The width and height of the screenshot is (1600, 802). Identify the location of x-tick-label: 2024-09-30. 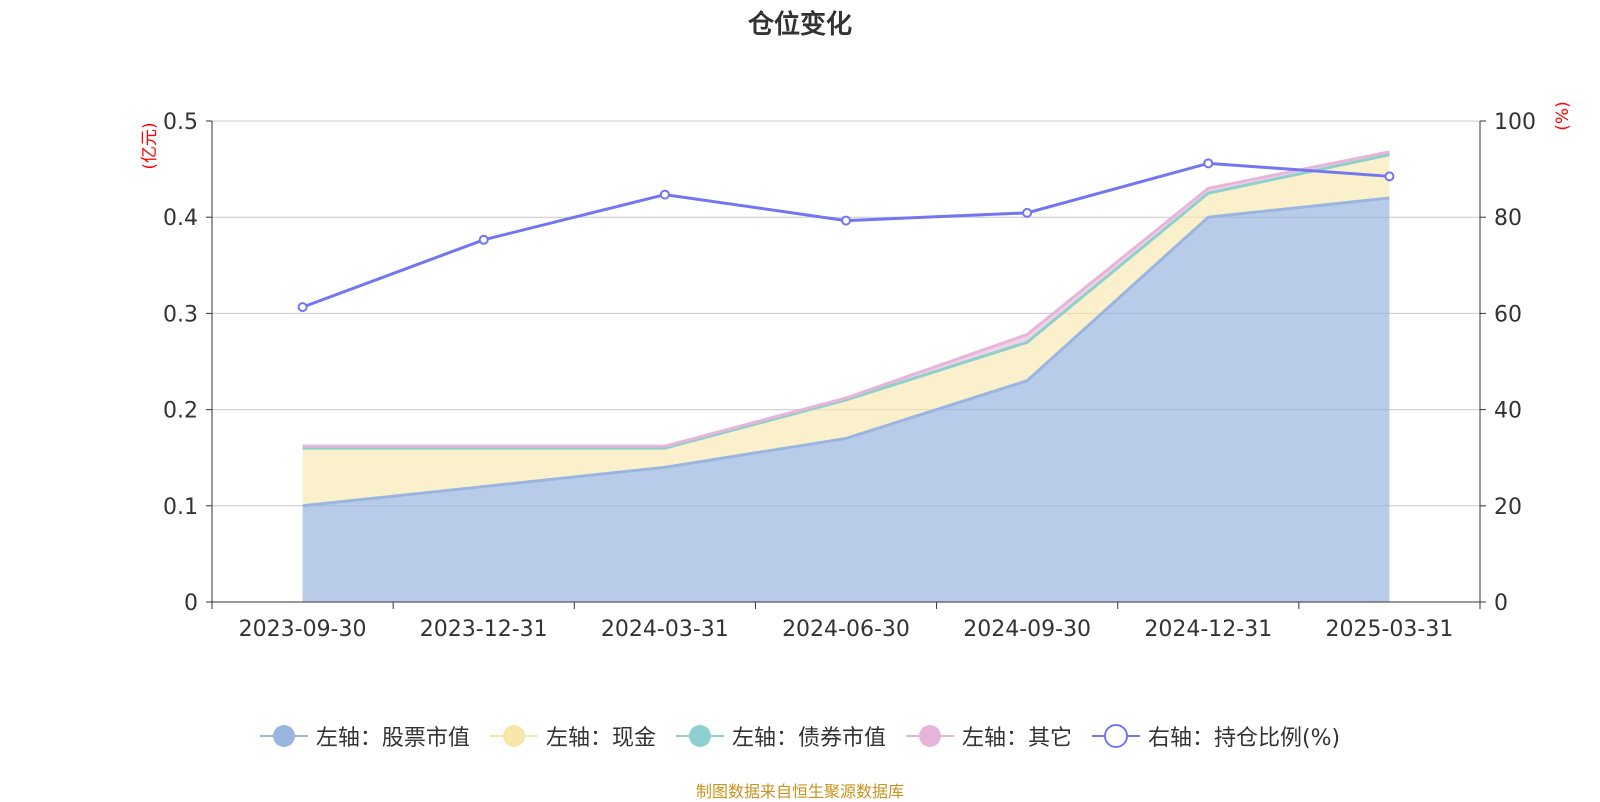
(1027, 629).